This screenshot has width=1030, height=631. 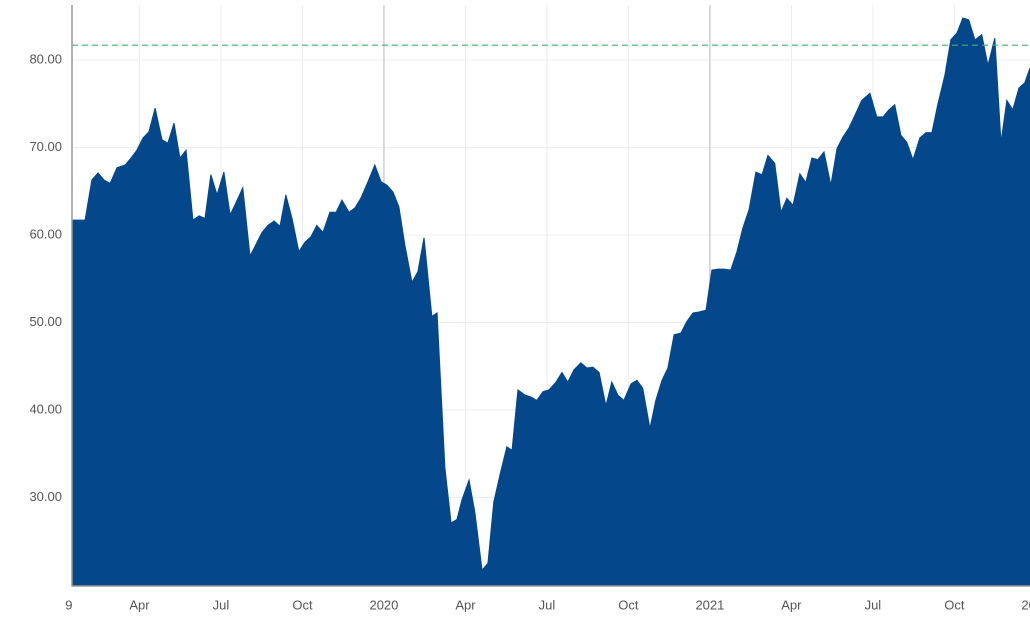 I want to click on x-tick-label: 2020, so click(x=383, y=604).